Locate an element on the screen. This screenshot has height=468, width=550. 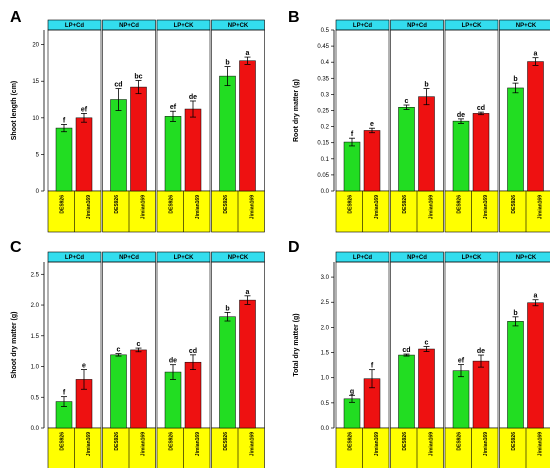
y-tick-label: 1.5 is located at coordinates (35, 337).